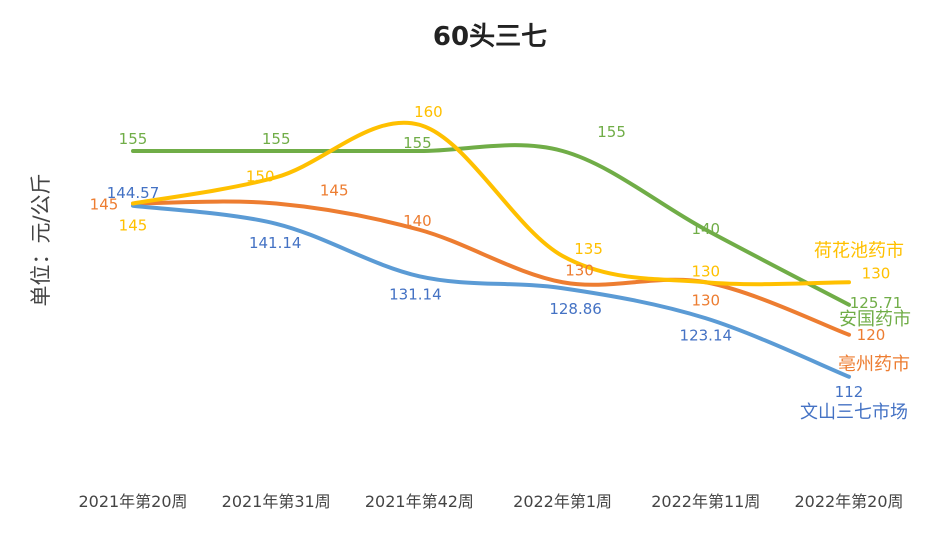 This screenshot has height=539, width=943. Describe the element at coordinates (874, 364) in the screenshot. I see `series-name-bozhou: 亳州药市` at that location.